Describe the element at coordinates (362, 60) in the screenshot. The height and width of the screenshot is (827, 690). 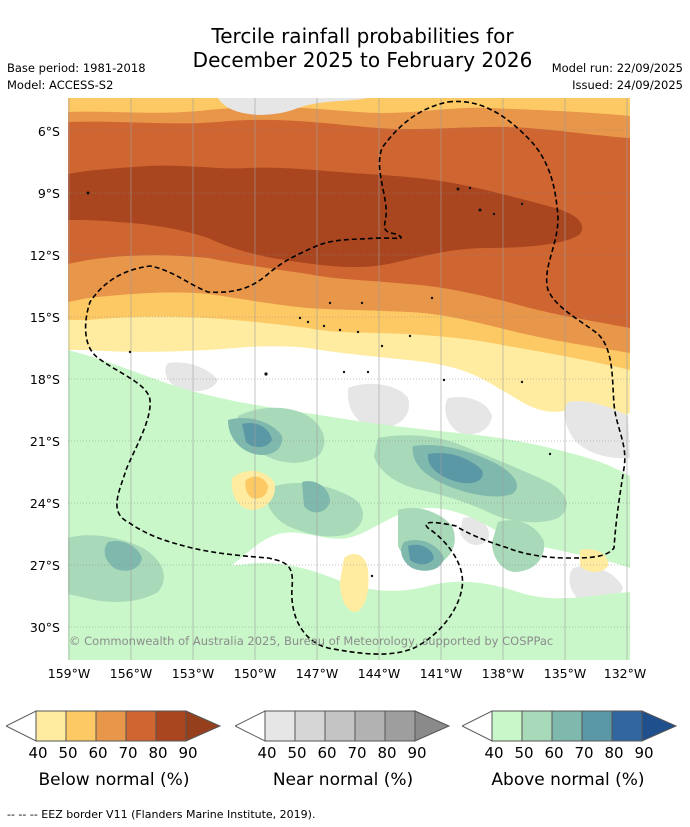
I see `title-line-2: December 2025 to February 2026` at that location.